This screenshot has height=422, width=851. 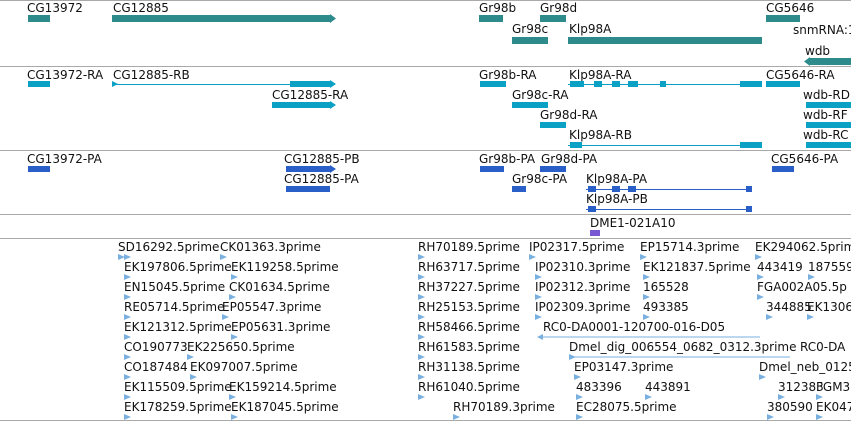 What do you see at coordinates (599, 387) in the screenshot?
I see `est-label: 483396` at bounding box center [599, 387].